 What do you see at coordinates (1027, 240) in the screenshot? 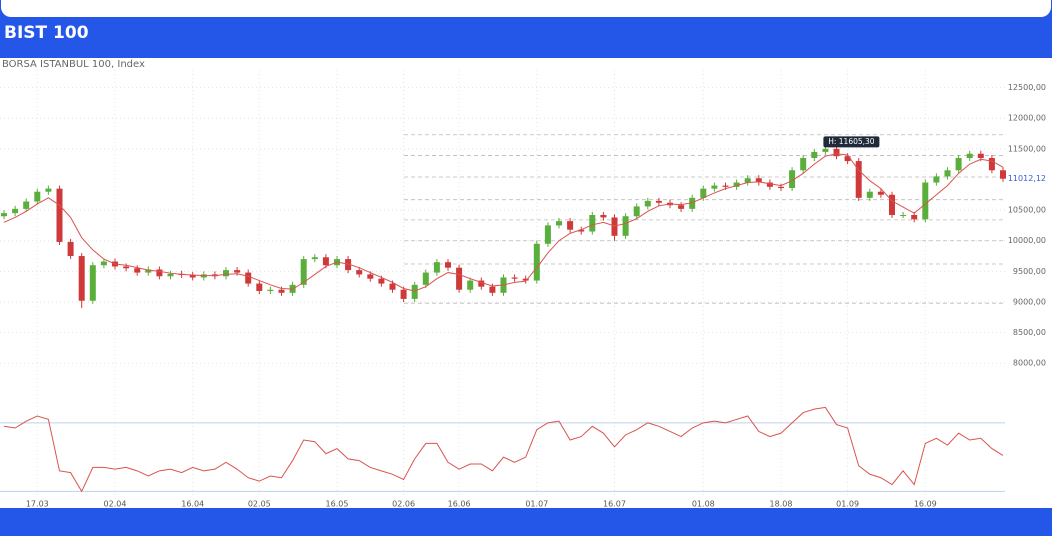
I see `y-tick-label: 10000,00` at bounding box center [1027, 240].